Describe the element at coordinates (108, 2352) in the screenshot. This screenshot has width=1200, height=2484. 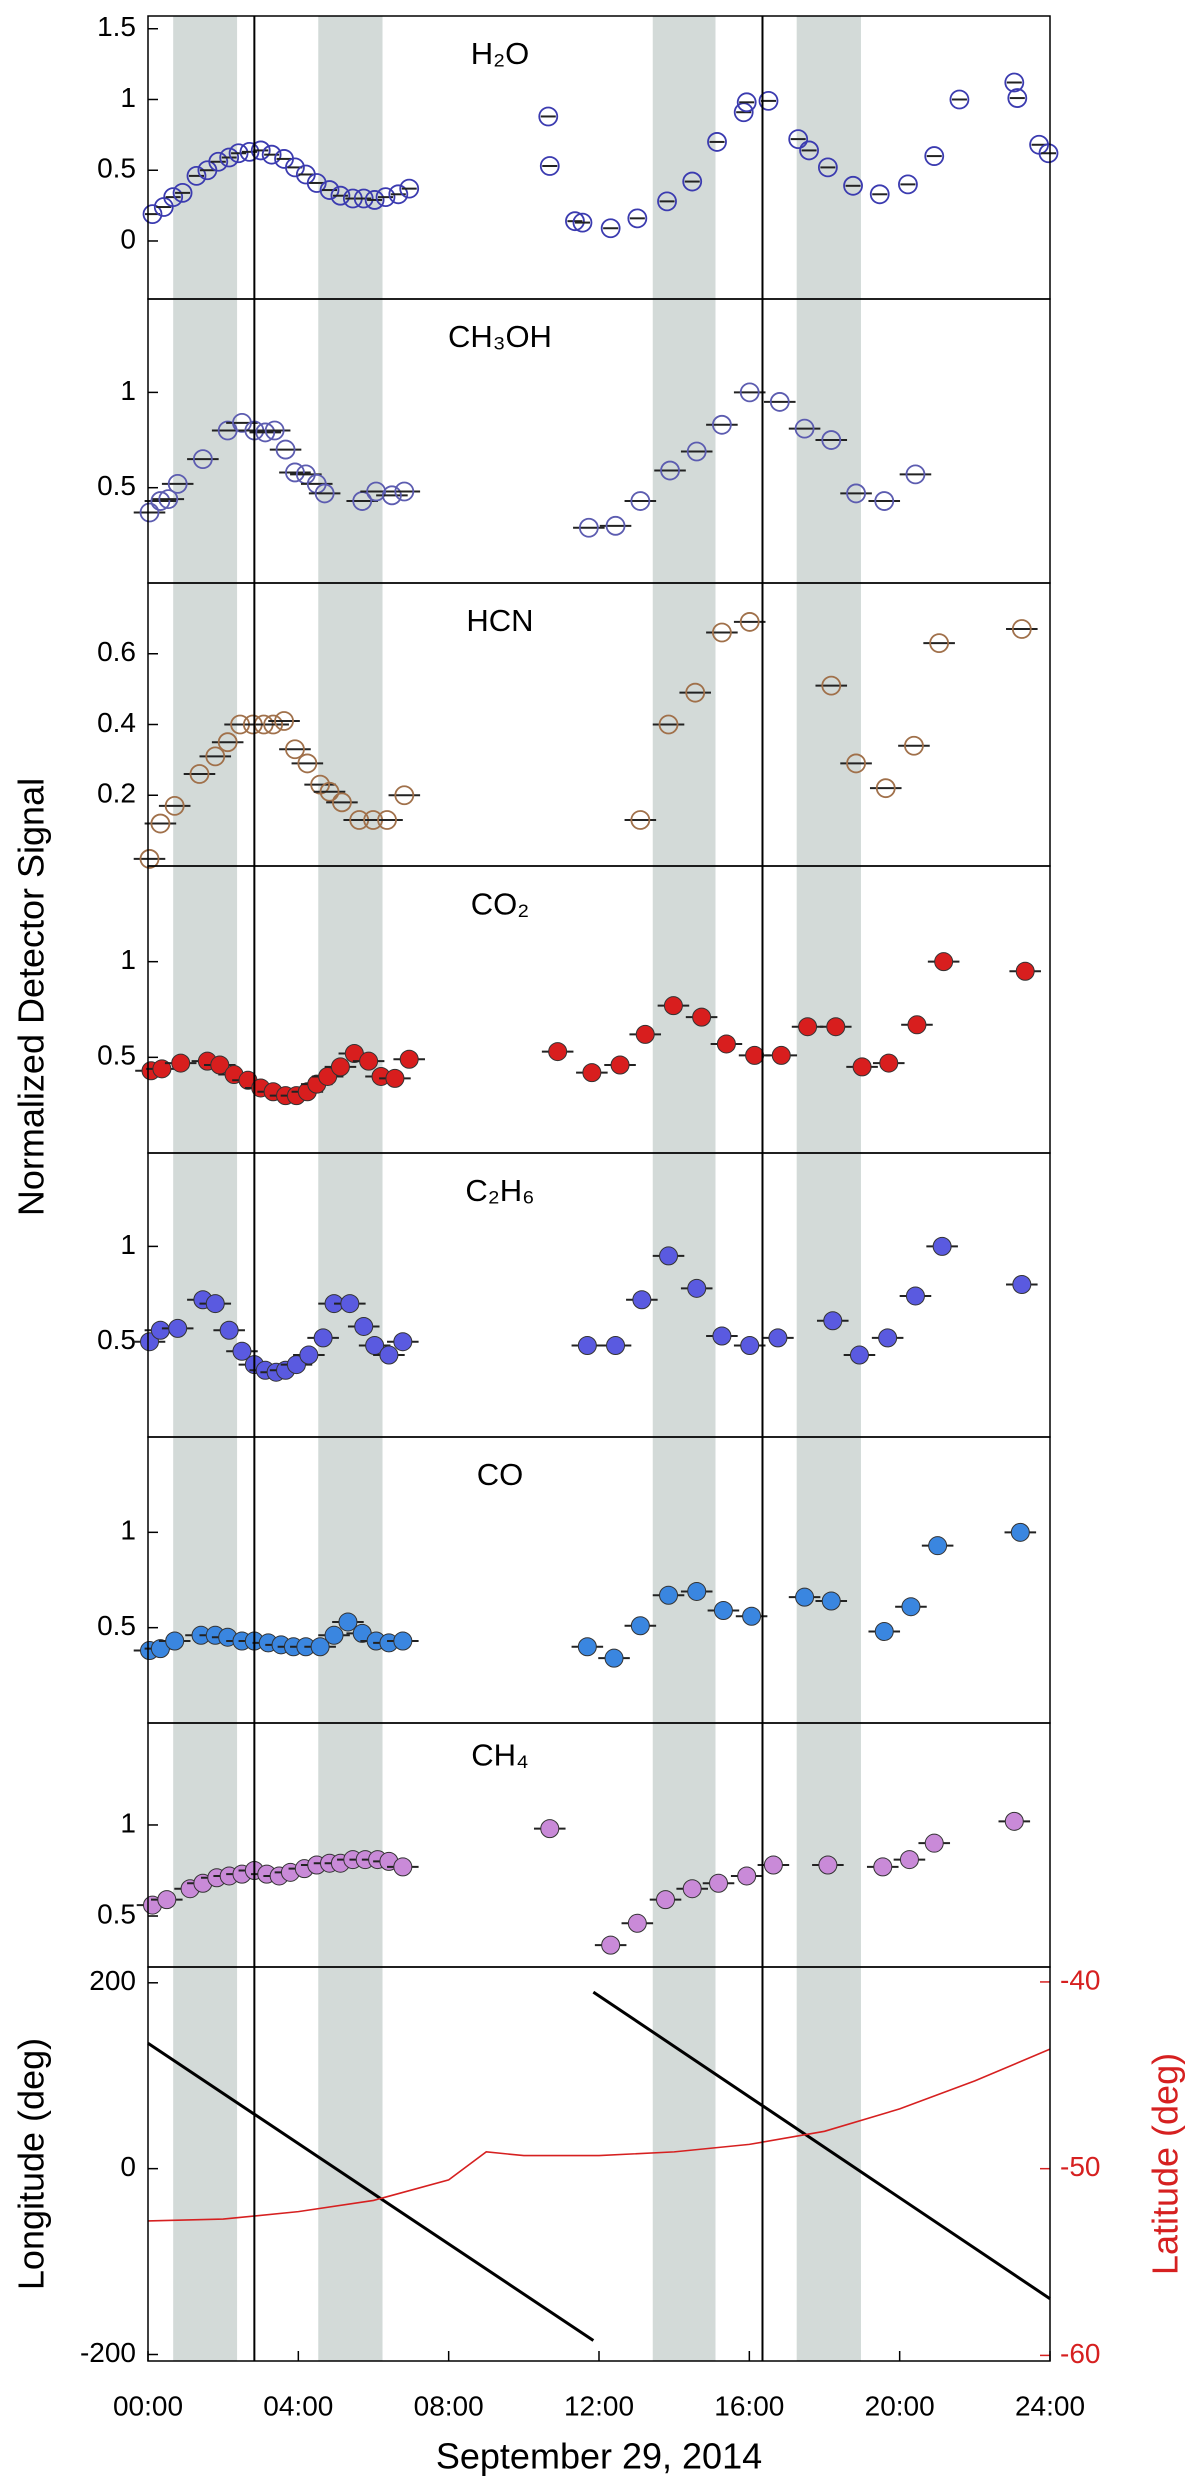
I see `y-tick-label: -200` at that location.